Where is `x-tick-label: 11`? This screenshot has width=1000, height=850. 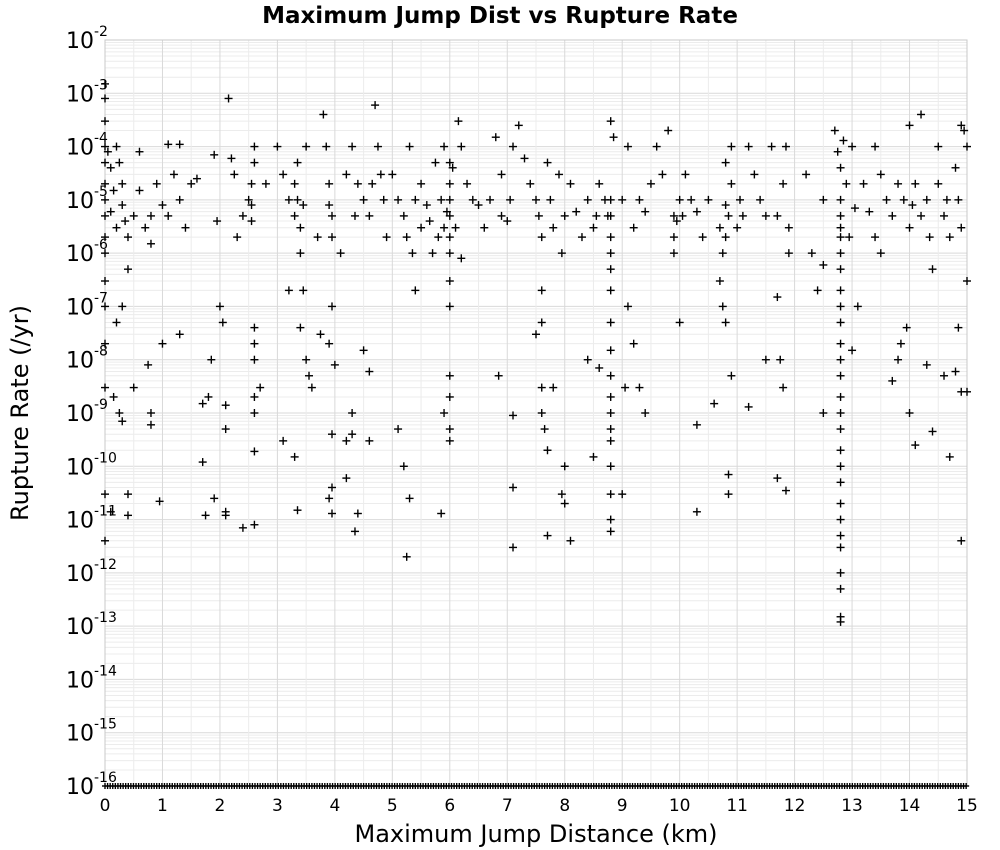
x-tick-label: 11 is located at coordinates (737, 806).